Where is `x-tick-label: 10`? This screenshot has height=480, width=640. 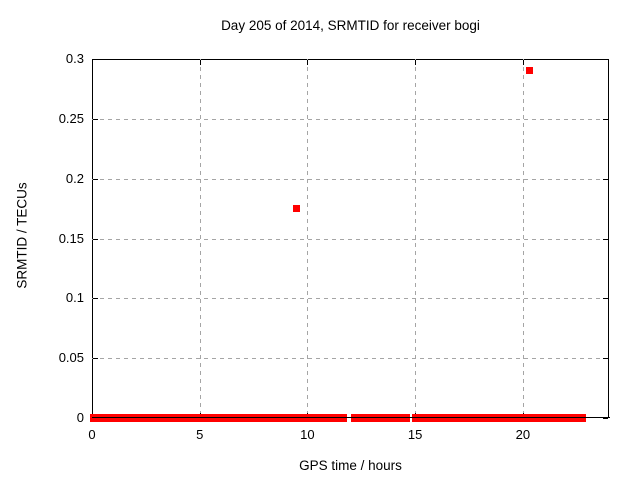
x-tick-label: 10 is located at coordinates (307, 434).